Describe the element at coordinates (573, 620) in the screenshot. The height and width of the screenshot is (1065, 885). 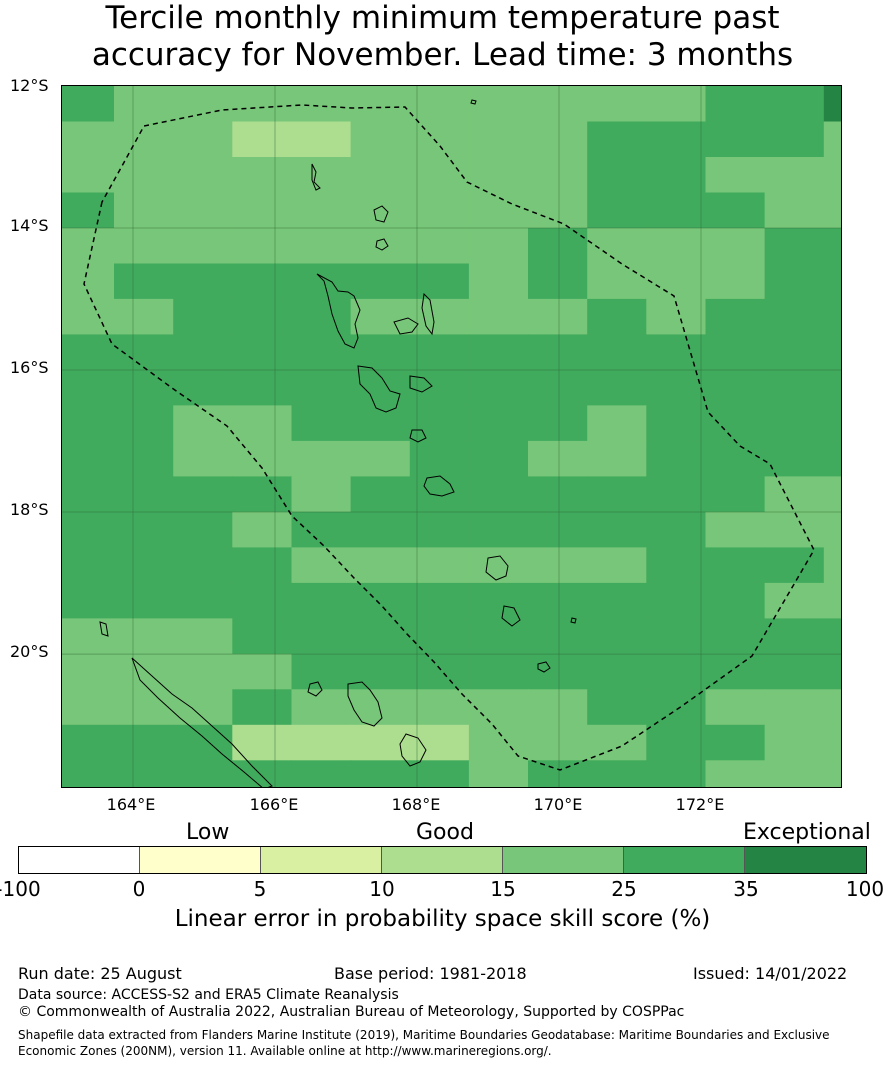
I see `island-small-b` at that location.